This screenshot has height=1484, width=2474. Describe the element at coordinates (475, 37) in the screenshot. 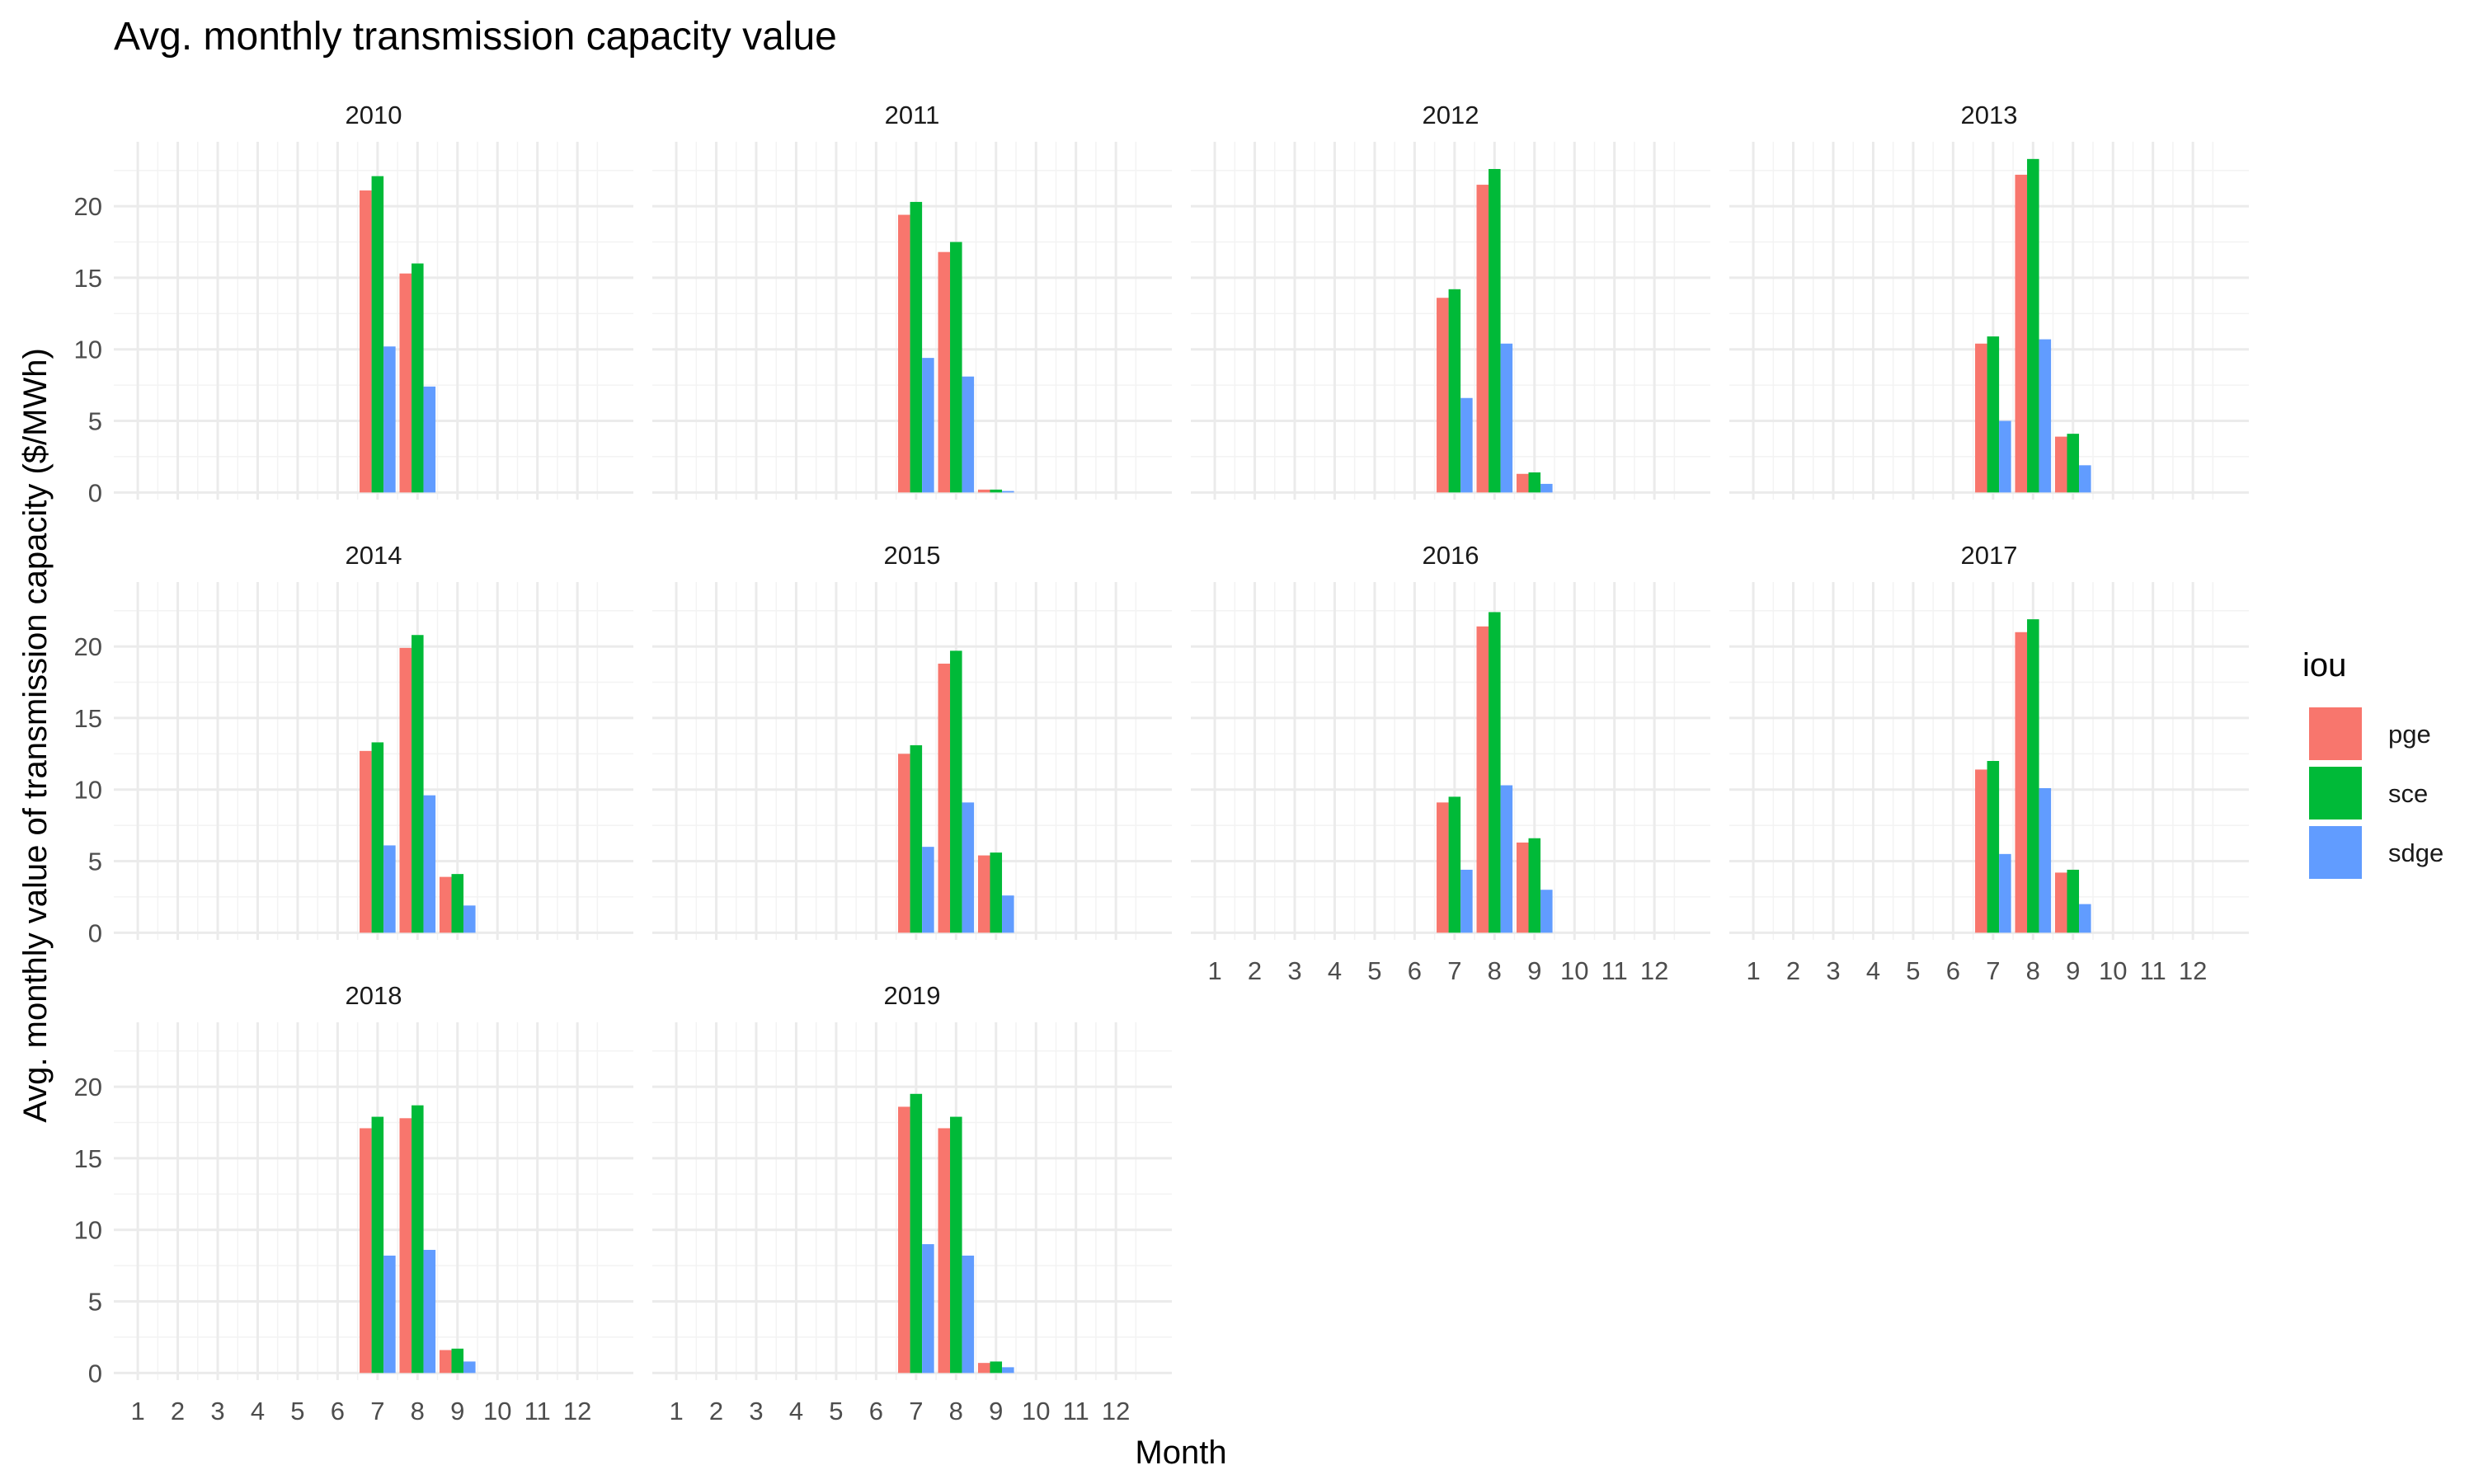

I see `chart-title: Avg. monthly transmission capacity value` at that location.